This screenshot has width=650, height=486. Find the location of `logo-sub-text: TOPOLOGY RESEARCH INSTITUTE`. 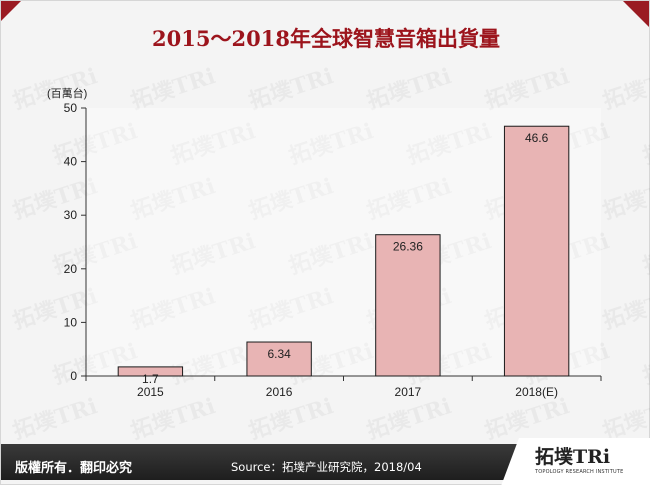

logo-sub-text: TOPOLOGY RESEARCH INSTITUTE is located at coordinates (579, 472).